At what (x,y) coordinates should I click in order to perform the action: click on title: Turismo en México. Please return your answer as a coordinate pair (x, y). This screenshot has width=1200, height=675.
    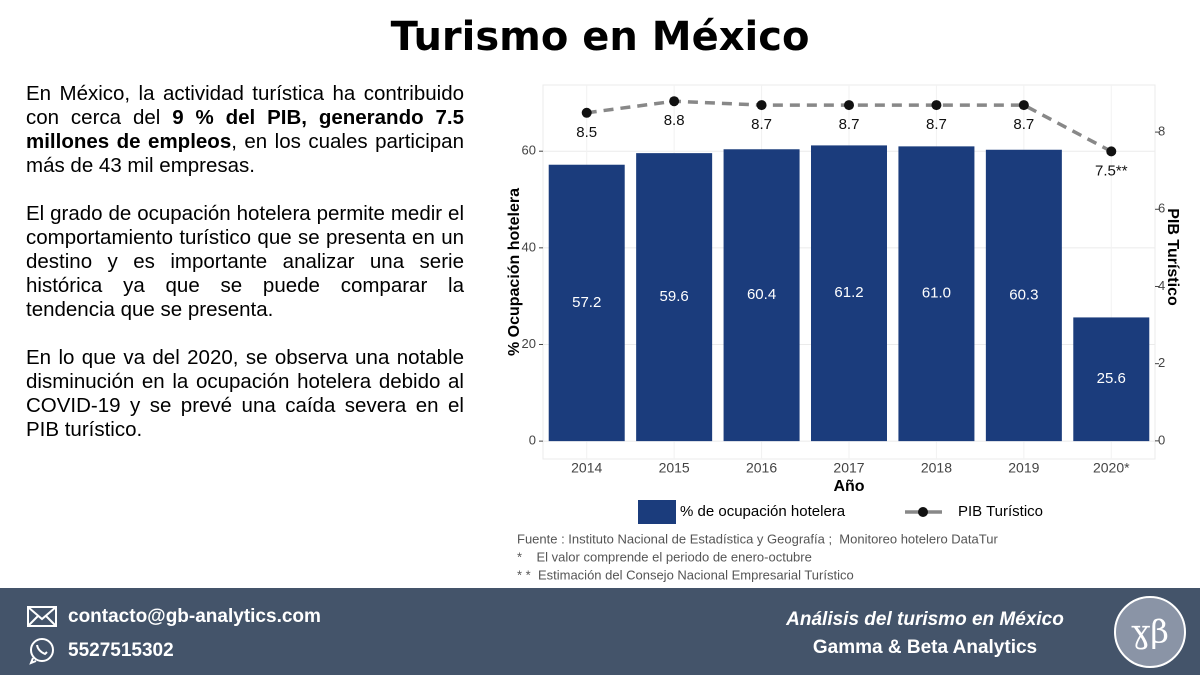
    Looking at the image, I should click on (600, 37).